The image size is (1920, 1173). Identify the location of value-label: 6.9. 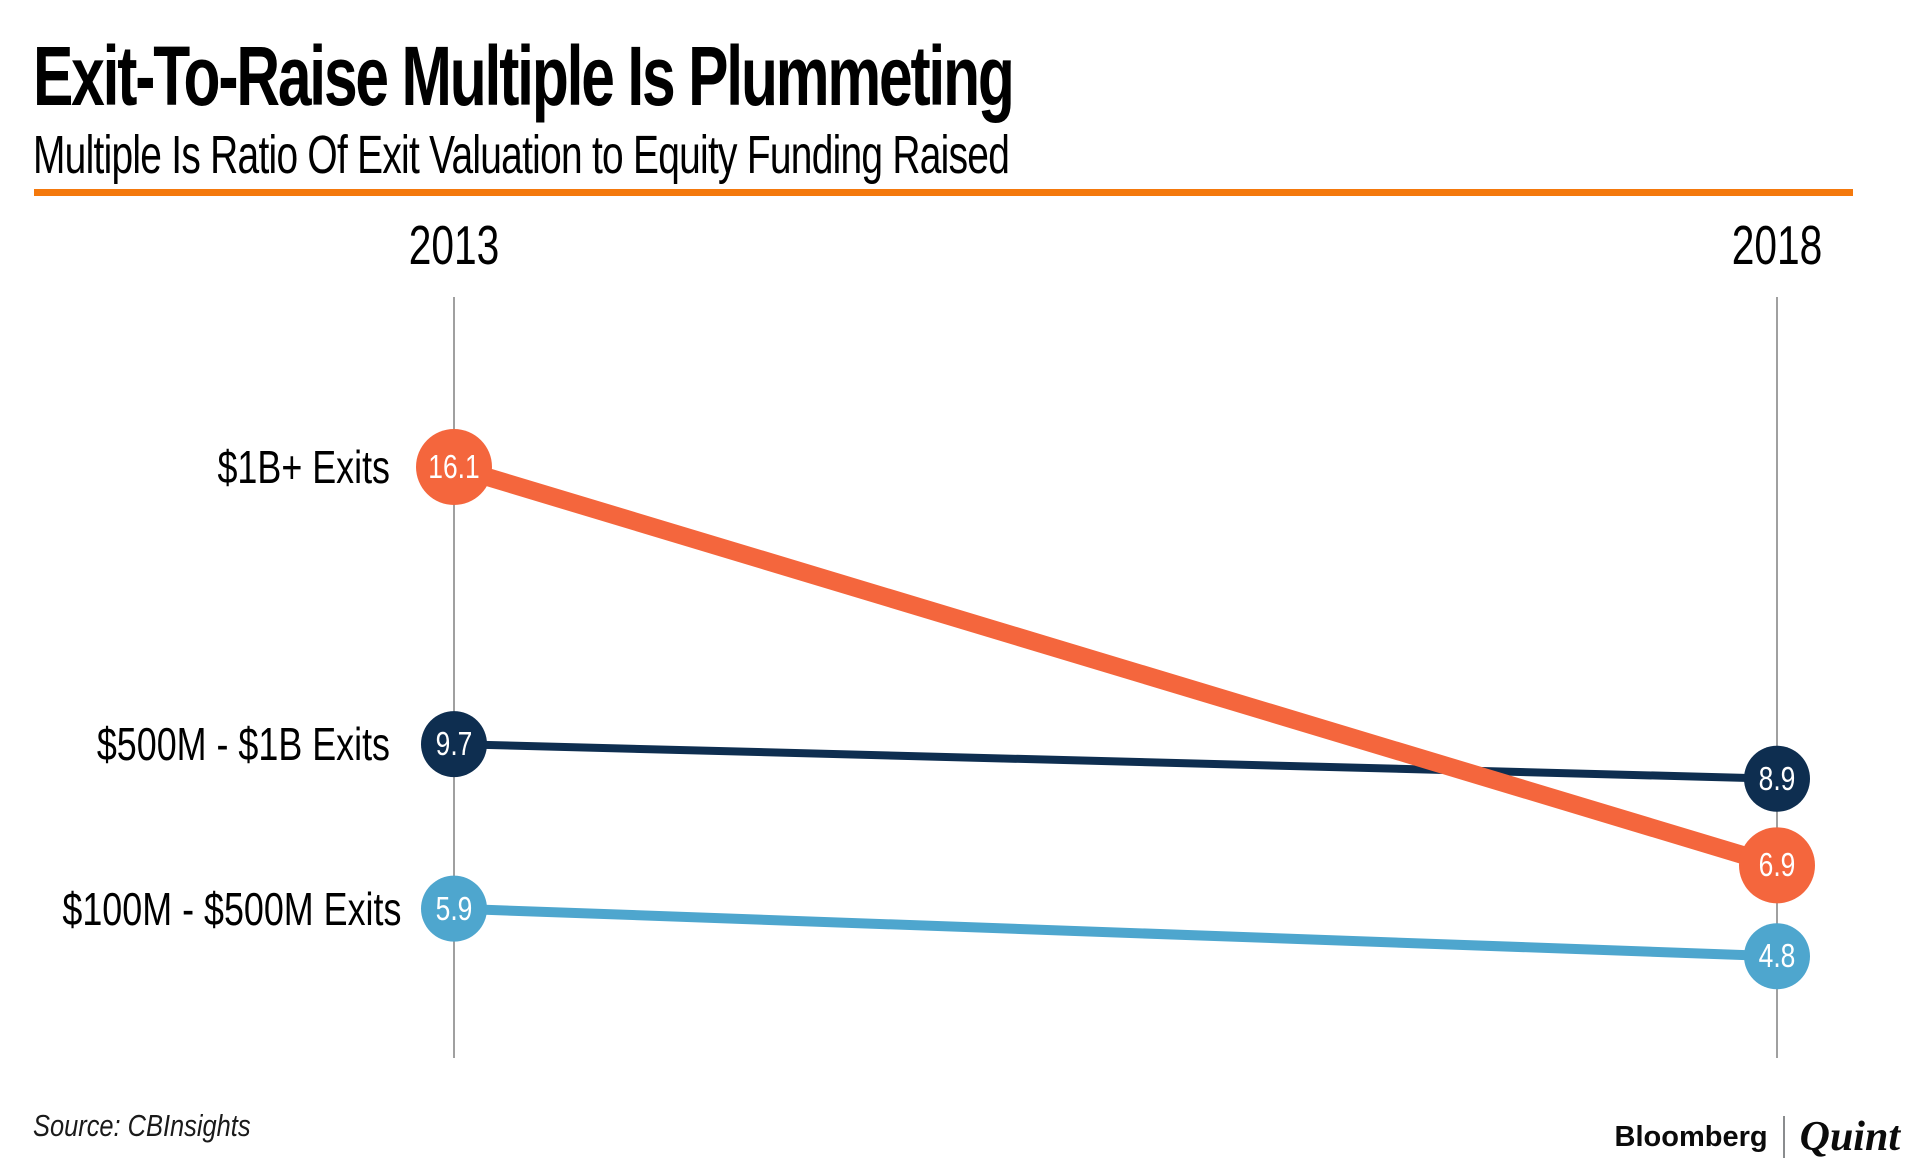
(1777, 865).